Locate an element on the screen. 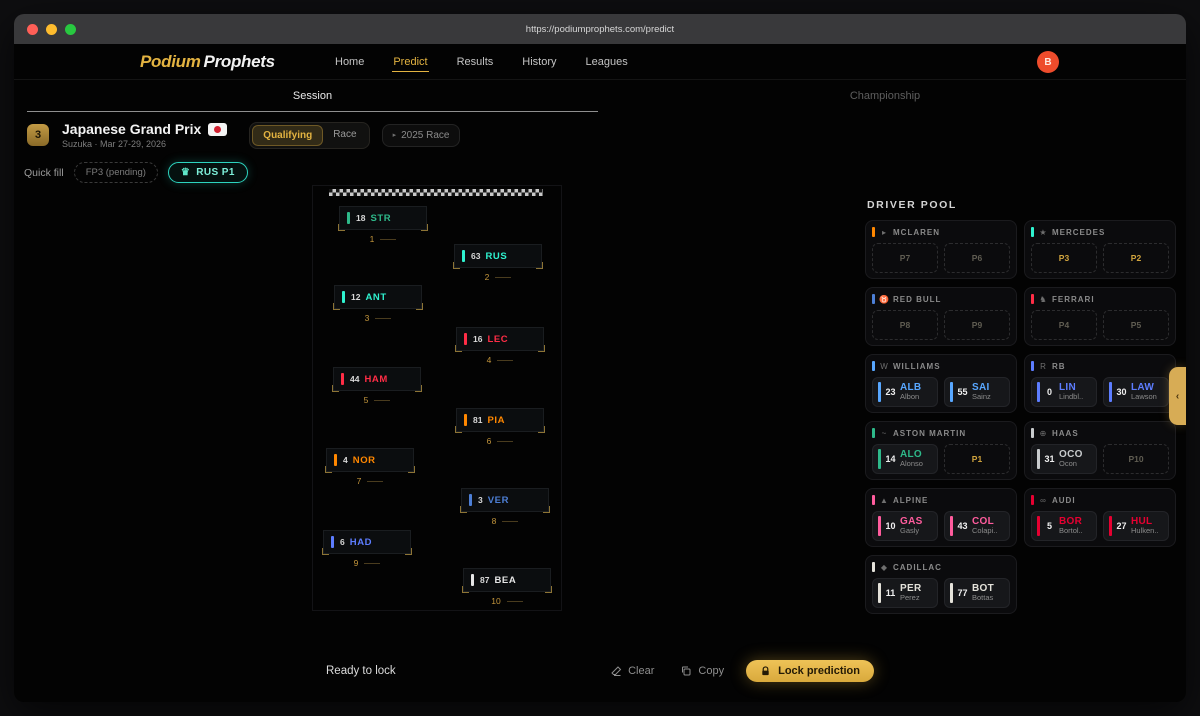  team-name: FERRARI is located at coordinates (1073, 299).